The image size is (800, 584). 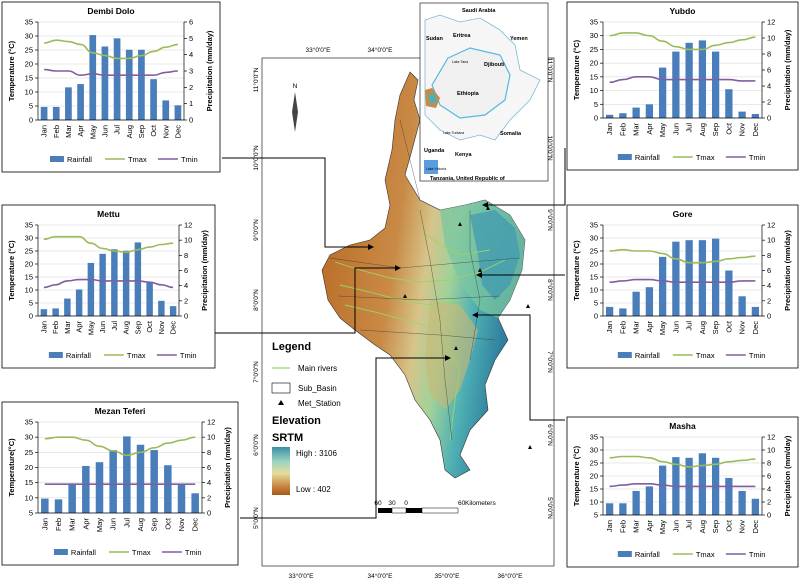 I want to click on x-tick-label: Apr, so click(x=649, y=525).